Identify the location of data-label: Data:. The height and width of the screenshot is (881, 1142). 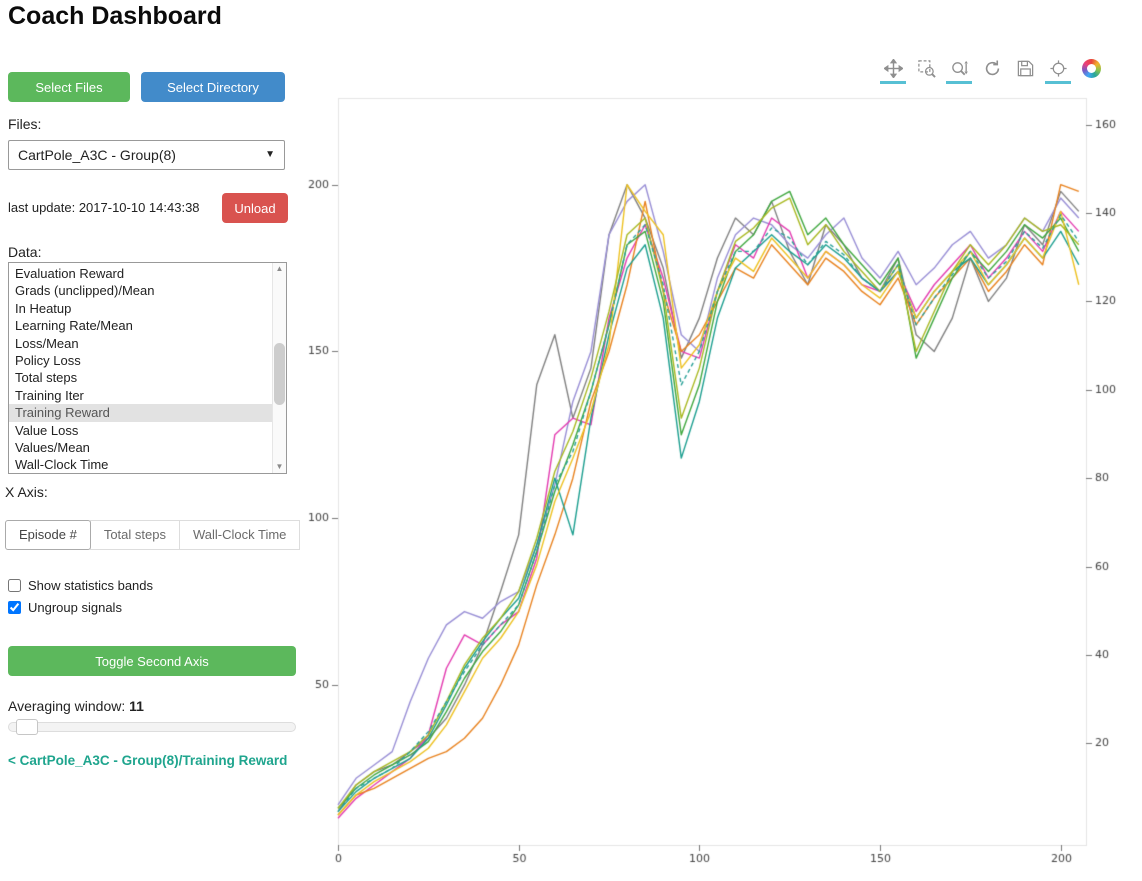
(25, 252).